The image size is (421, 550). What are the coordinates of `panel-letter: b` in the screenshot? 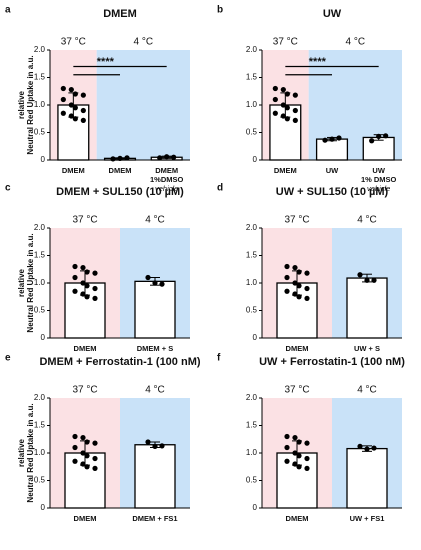 It's located at (220, 10).